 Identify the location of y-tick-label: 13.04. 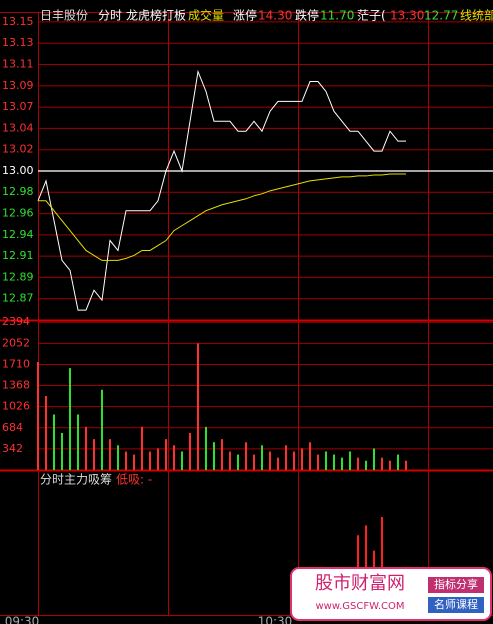
(18, 127).